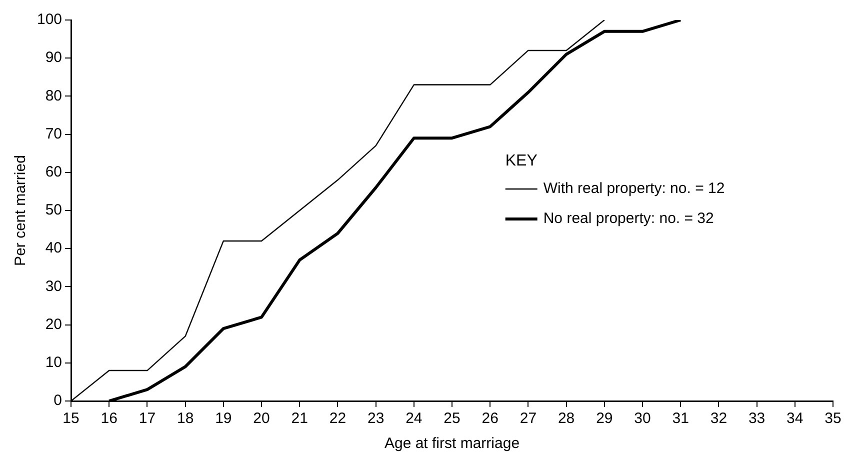 The height and width of the screenshot is (465, 855). I want to click on x-tick-label: 34, so click(795, 419).